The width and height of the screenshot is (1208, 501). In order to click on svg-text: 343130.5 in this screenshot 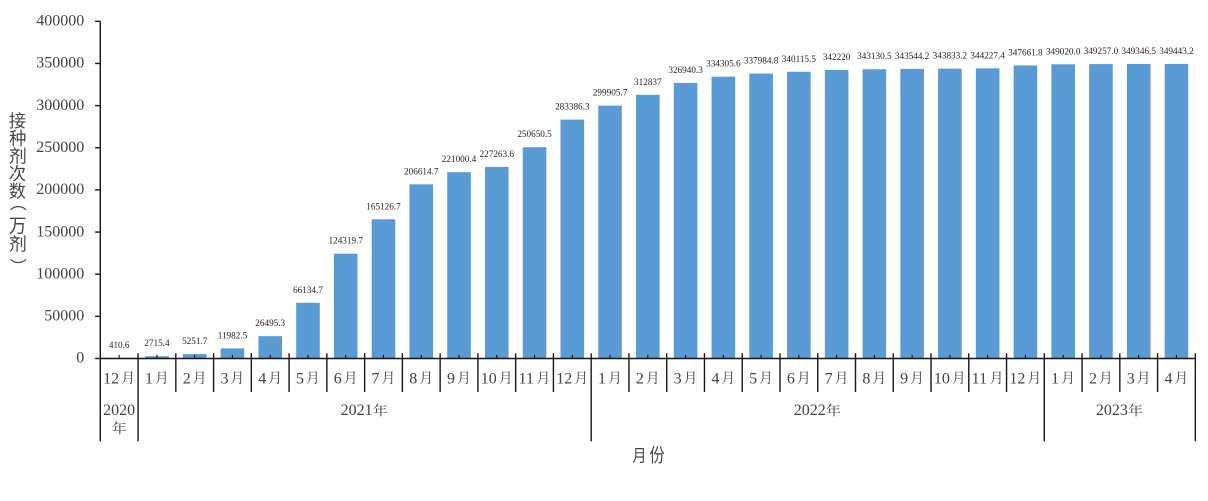, I will do `click(874, 56)`.